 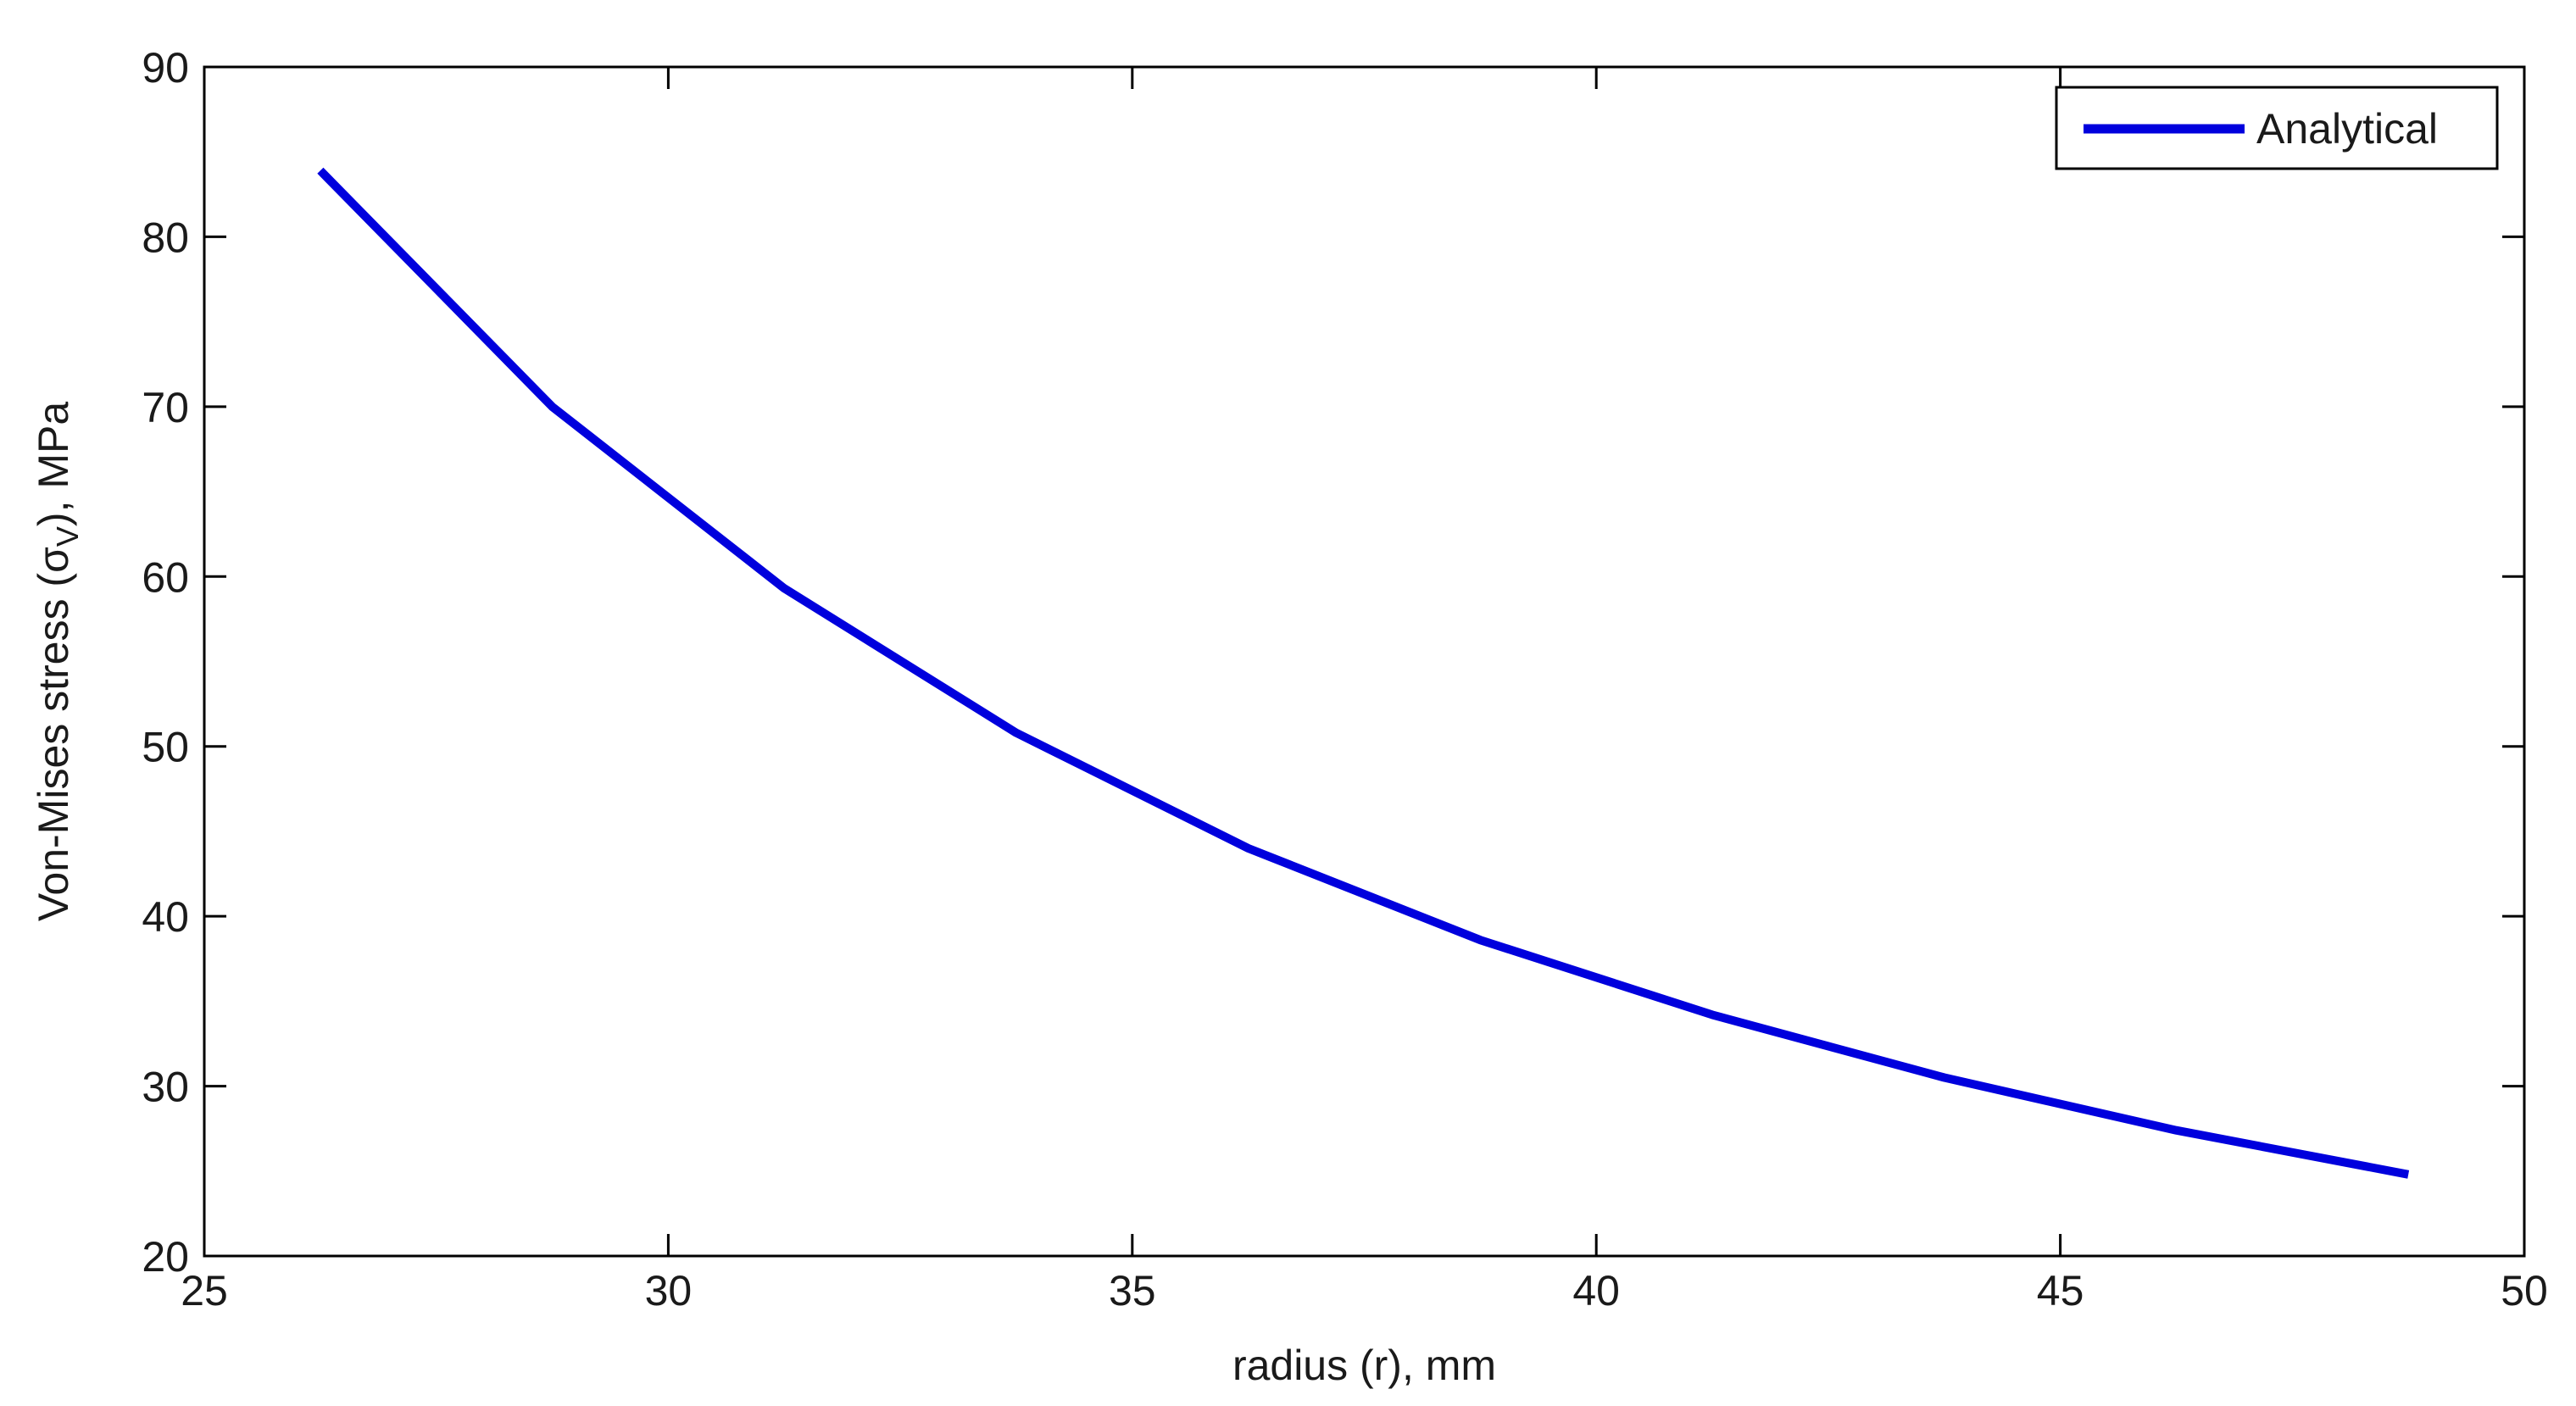 I want to click on y-axis-label-unit: ), MPa, so click(x=53, y=464).